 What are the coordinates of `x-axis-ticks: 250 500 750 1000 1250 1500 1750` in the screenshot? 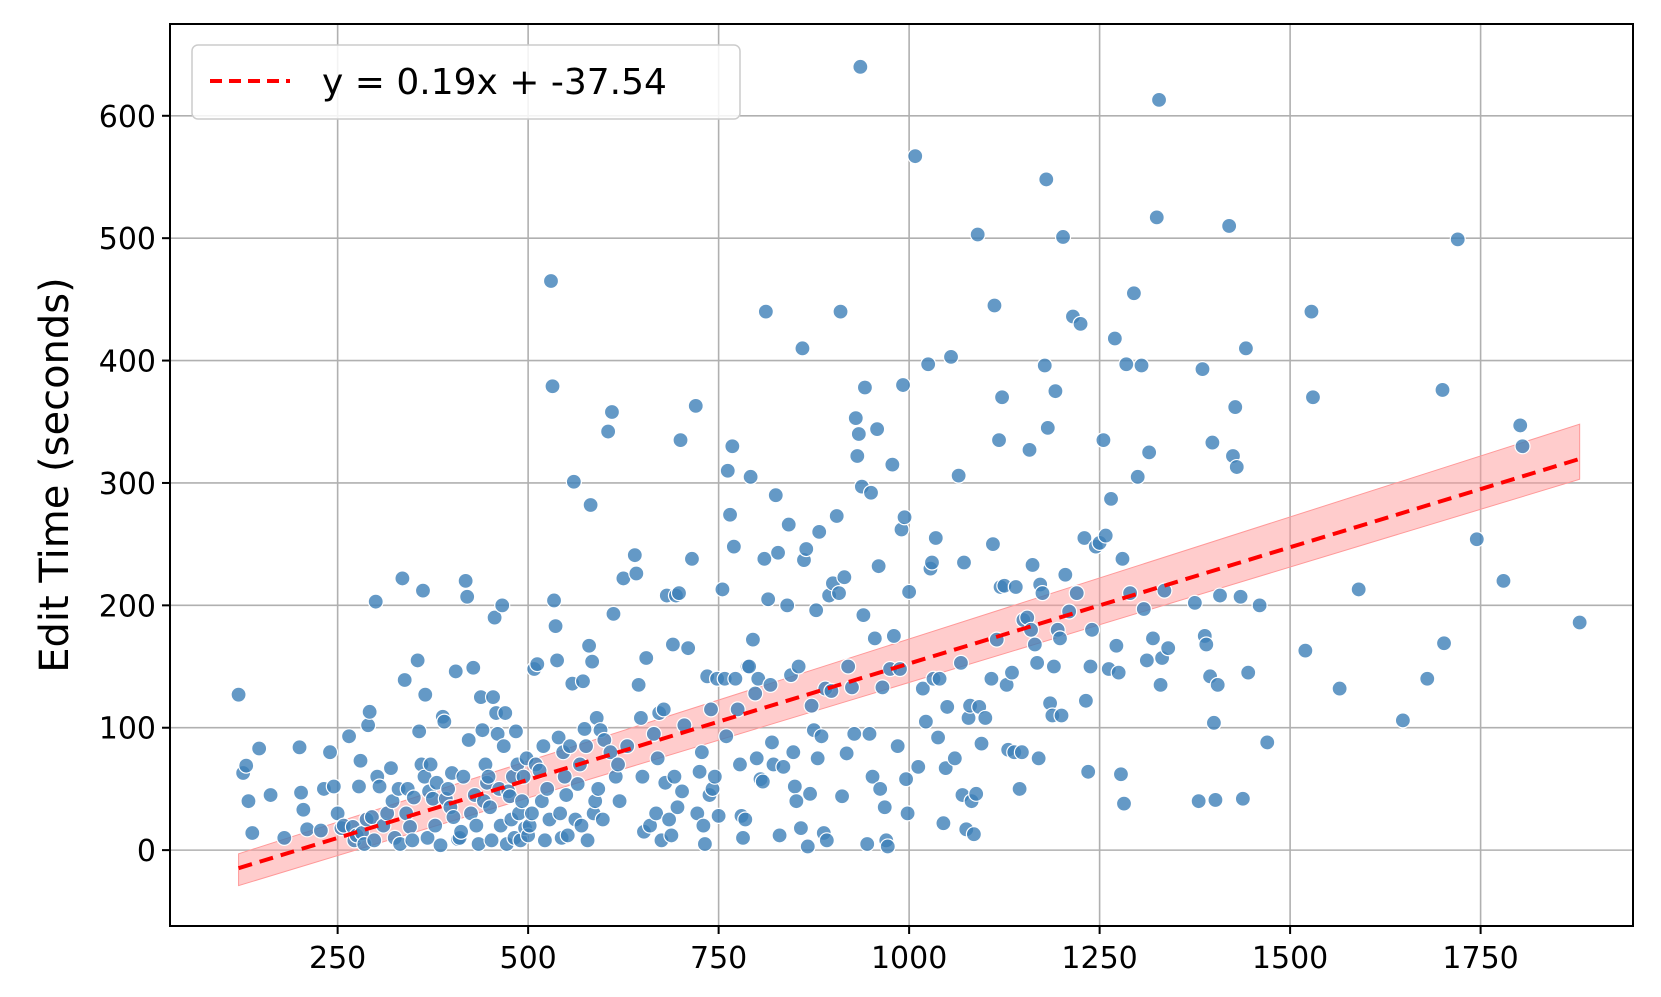 It's located at (914, 951).